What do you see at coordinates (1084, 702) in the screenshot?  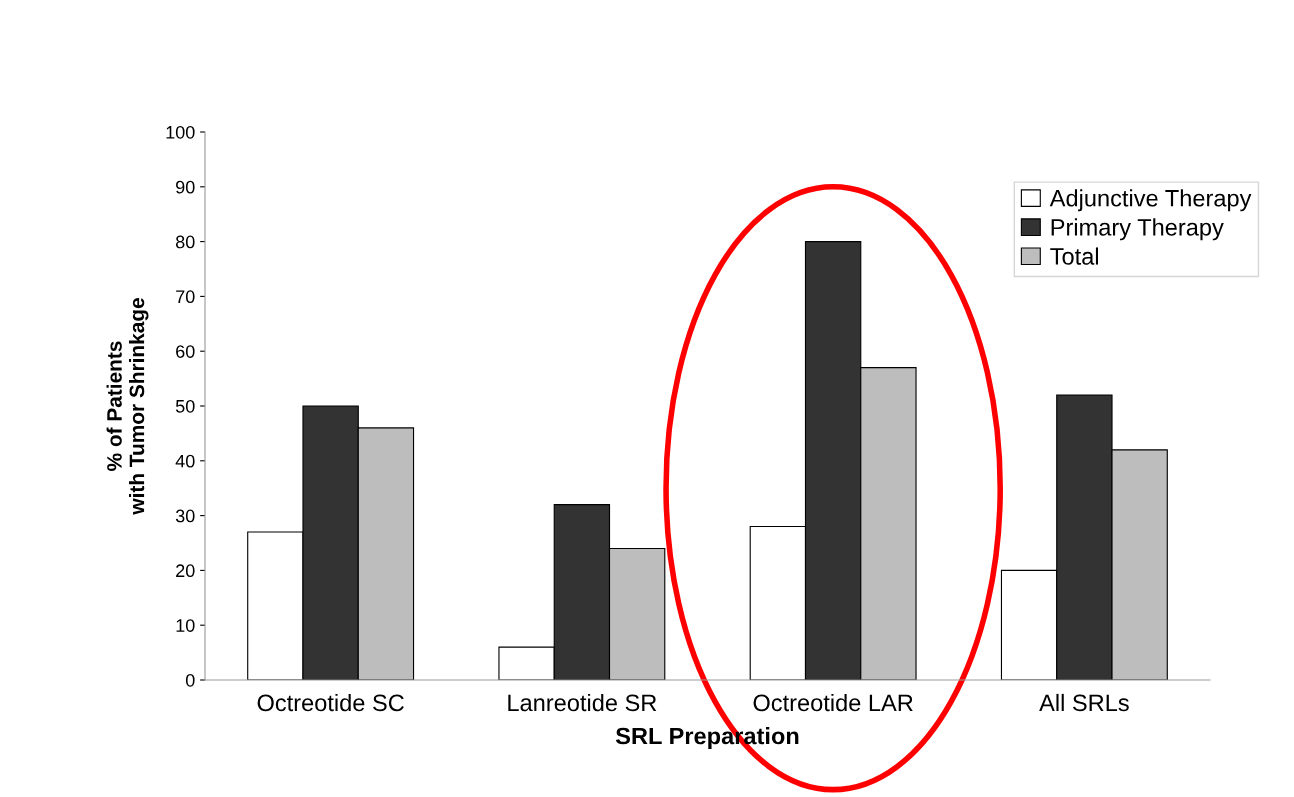 I see `x-tick-label: All SRLs` at bounding box center [1084, 702].